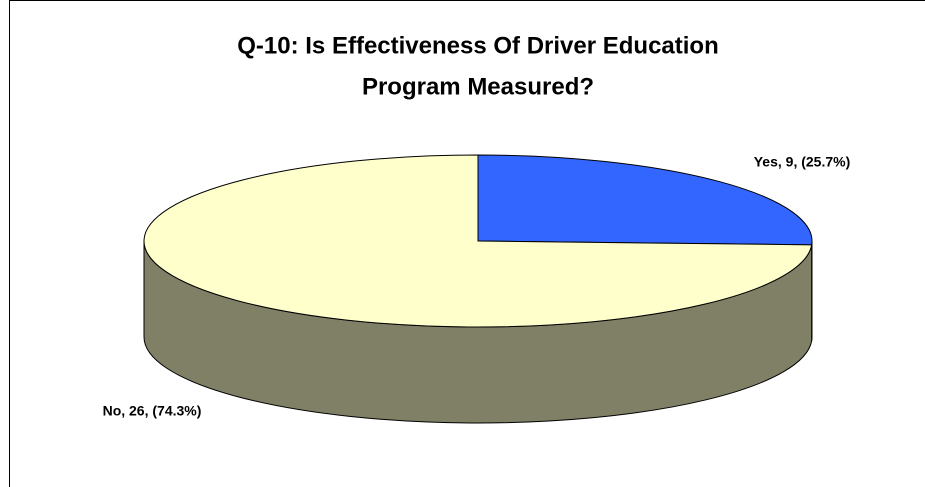 This screenshot has height=487, width=925. Describe the element at coordinates (802, 162) in the screenshot. I see `data-label: Yes, 9, (25.7%)` at that location.